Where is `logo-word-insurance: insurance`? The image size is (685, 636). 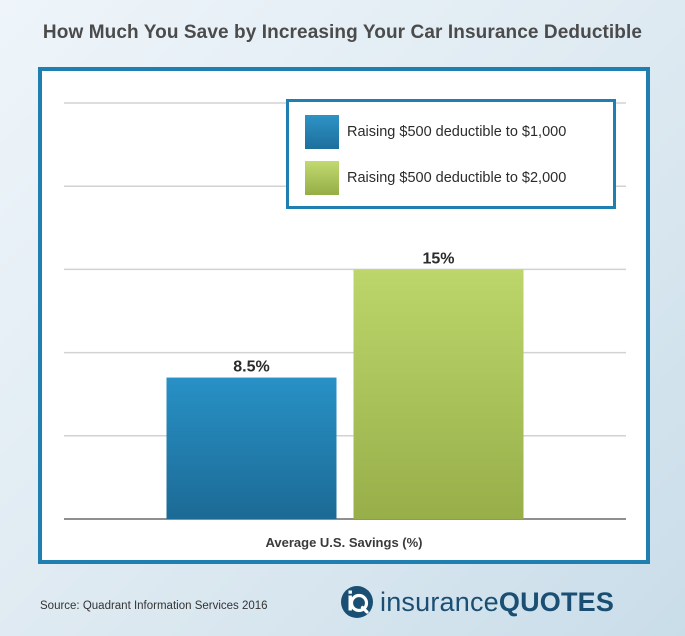
logo-word-insurance: insurance is located at coordinates (439, 601).